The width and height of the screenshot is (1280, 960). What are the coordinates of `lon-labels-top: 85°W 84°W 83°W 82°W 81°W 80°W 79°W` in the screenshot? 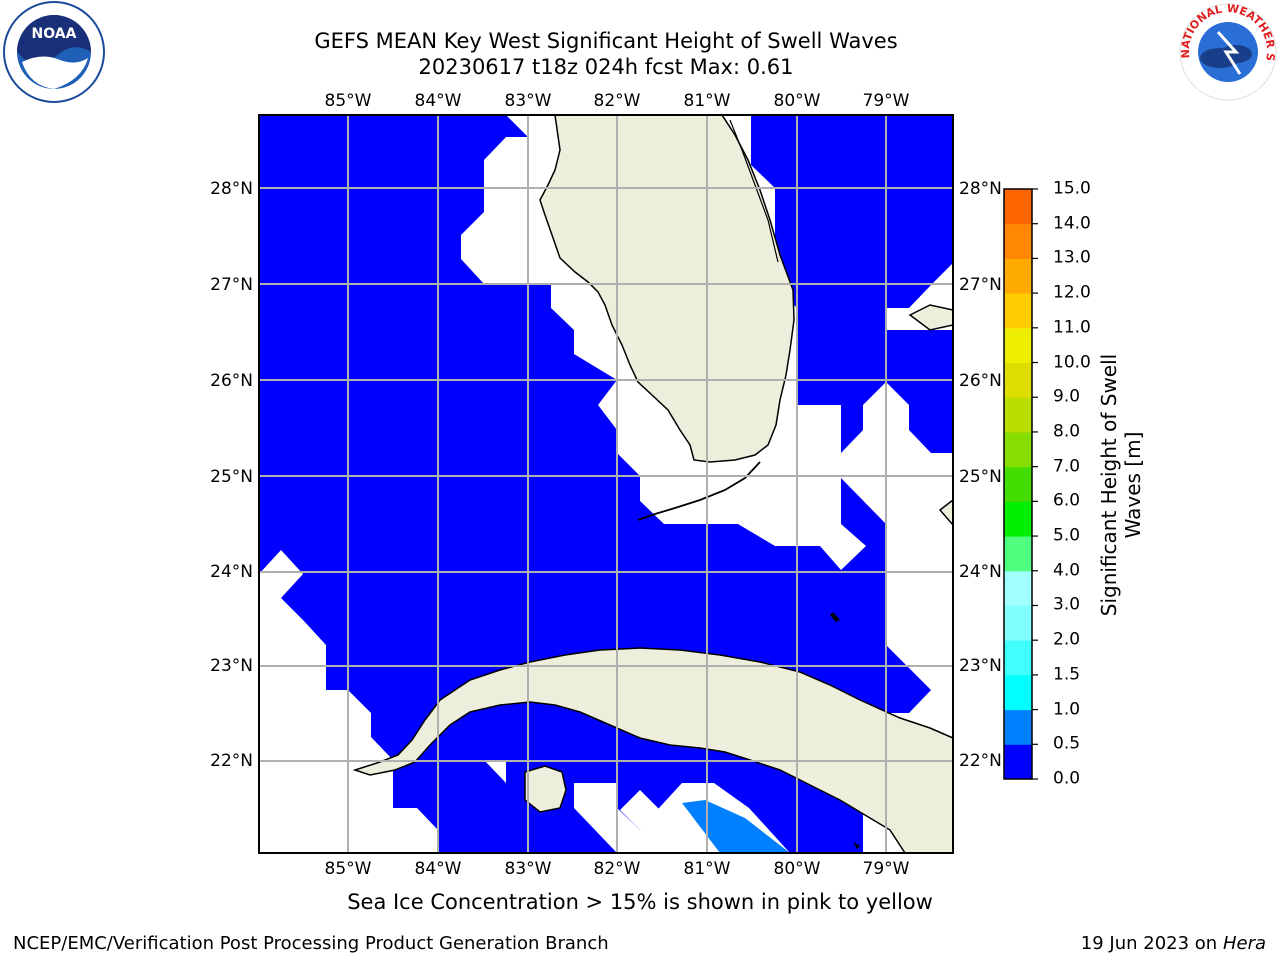 It's located at (617, 101).